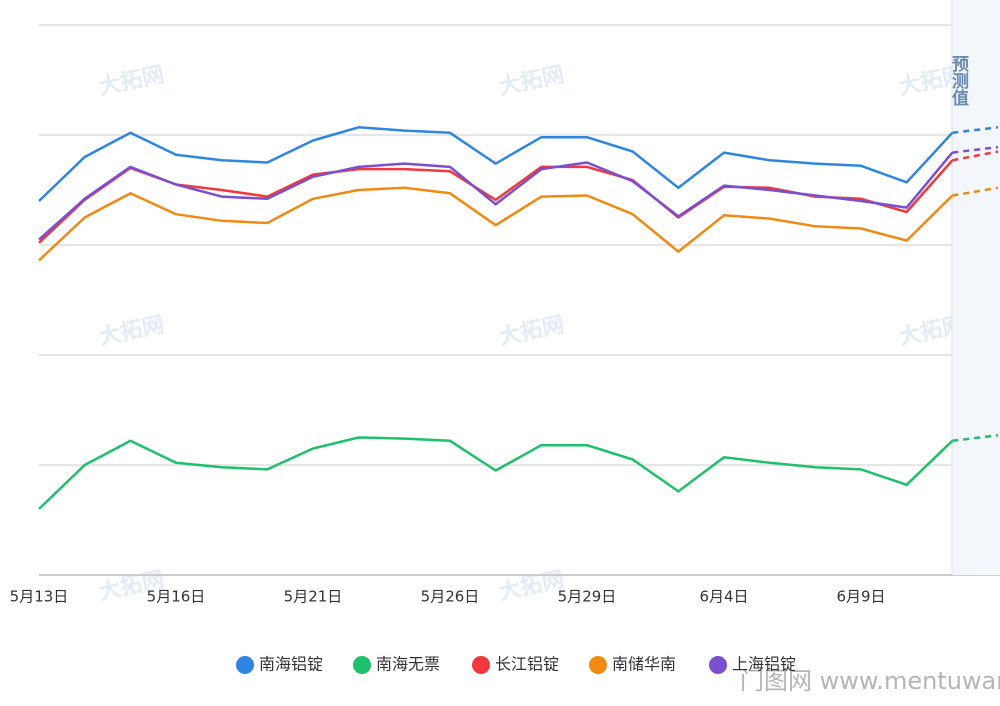 Image resolution: width=1000 pixels, height=706 pixels. Describe the element at coordinates (450, 597) in the screenshot. I see `x-tick-label: 5月26日` at that location.